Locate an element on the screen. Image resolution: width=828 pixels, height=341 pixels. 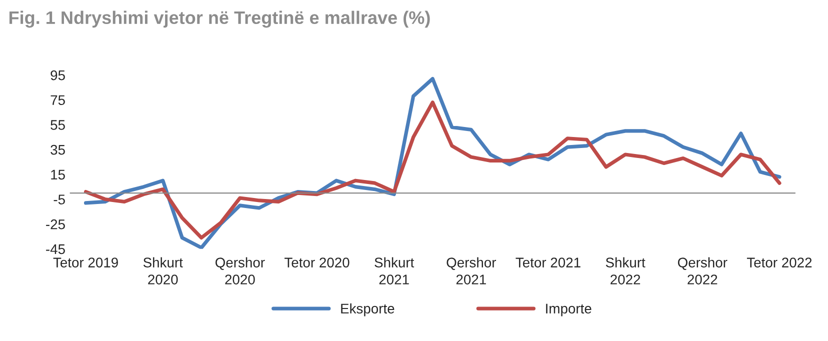
x-tick-label: Shkurt 2021 is located at coordinates (394, 270).